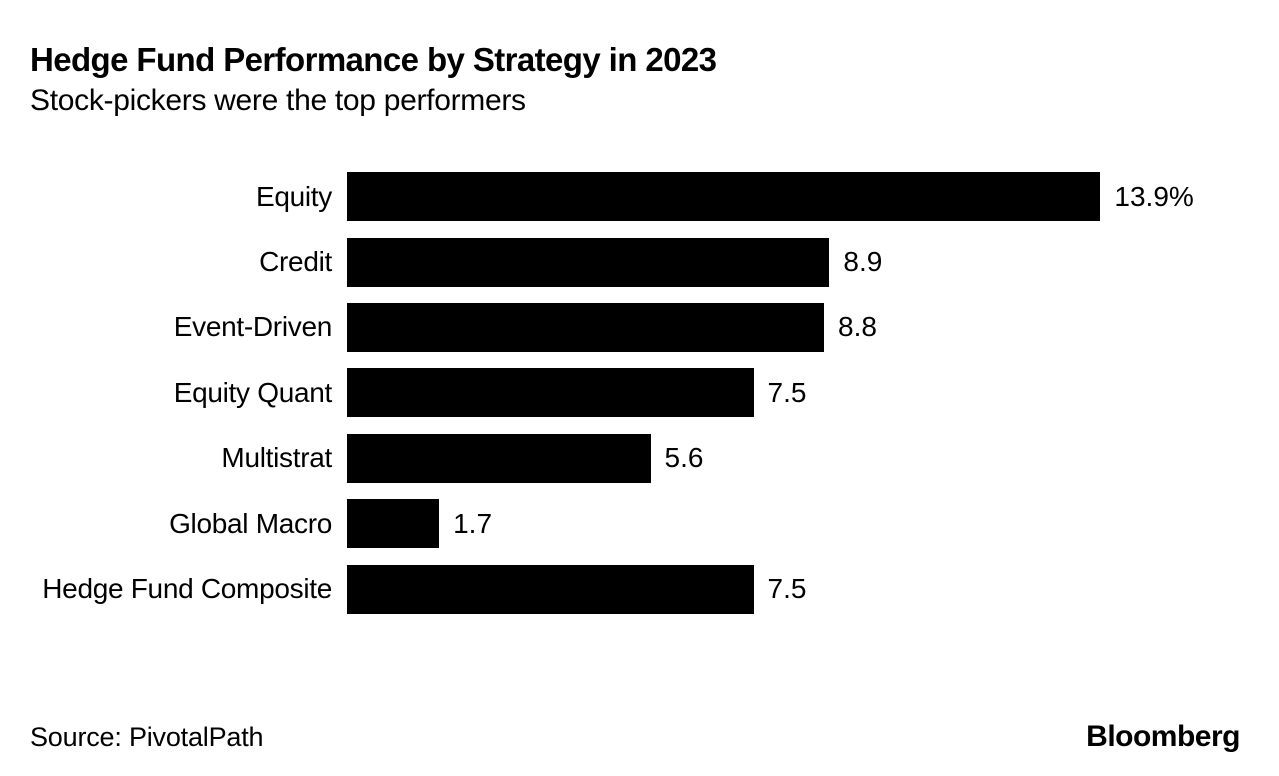 The image size is (1279, 776). I want to click on value-label: 8.9, so click(863, 262).